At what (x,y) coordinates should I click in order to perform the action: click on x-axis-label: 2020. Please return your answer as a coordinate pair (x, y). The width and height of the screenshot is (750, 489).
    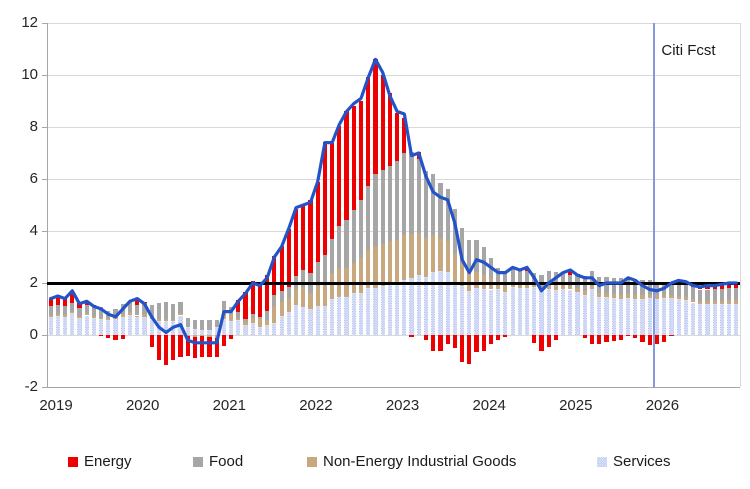
    Looking at the image, I should click on (142, 405).